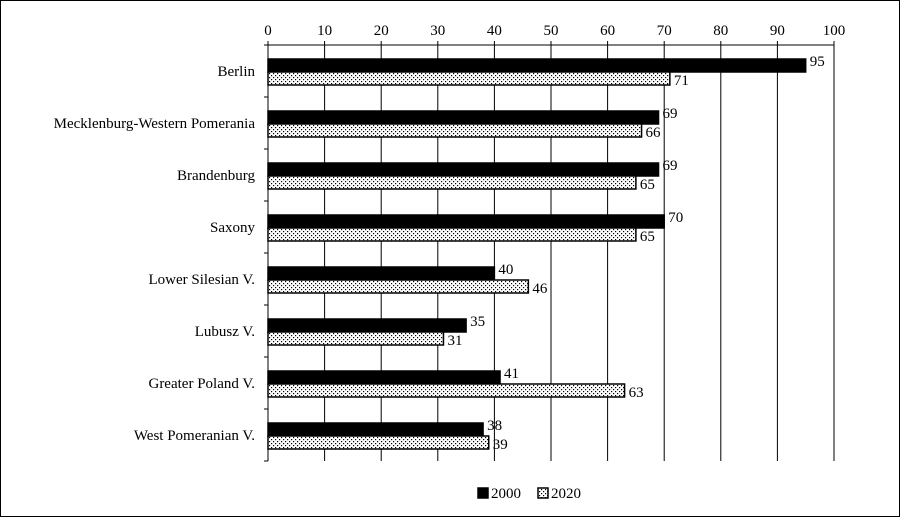 Image resolution: width=900 pixels, height=518 pixels. What do you see at coordinates (233, 228) in the screenshot?
I see `category-label: Saxony` at bounding box center [233, 228].